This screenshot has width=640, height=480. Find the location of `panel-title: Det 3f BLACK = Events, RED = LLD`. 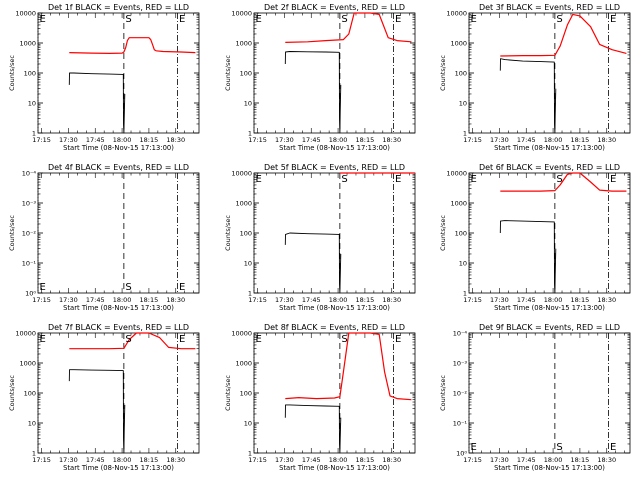

panel-title: Det 3f BLACK = Events, RED = LLD is located at coordinates (549, 7).